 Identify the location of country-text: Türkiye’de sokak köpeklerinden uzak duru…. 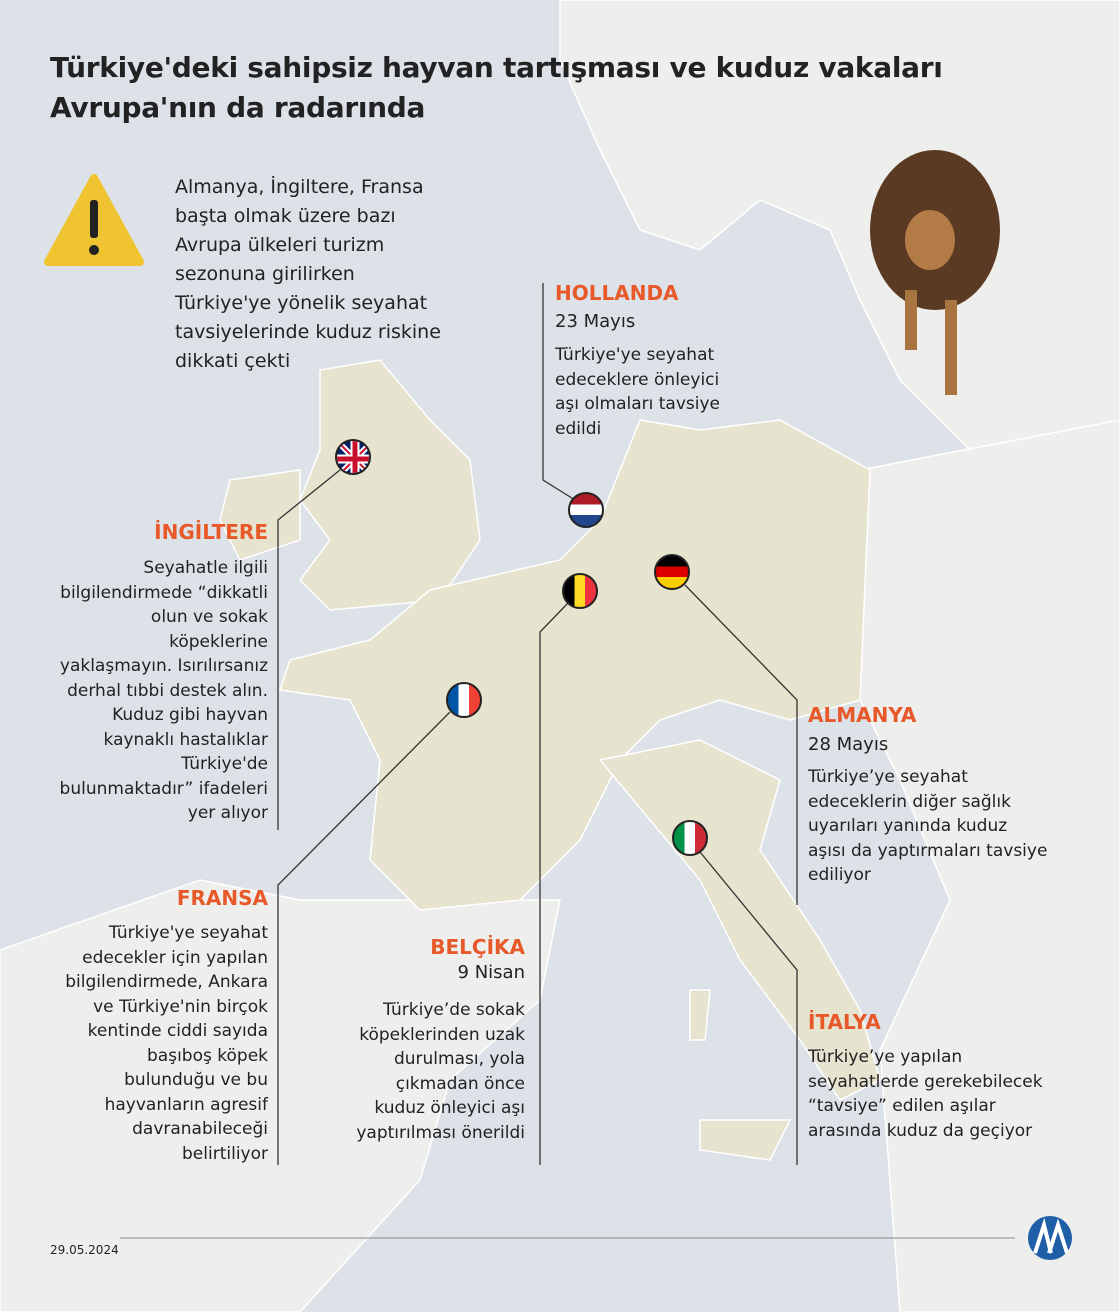
(440, 1071).